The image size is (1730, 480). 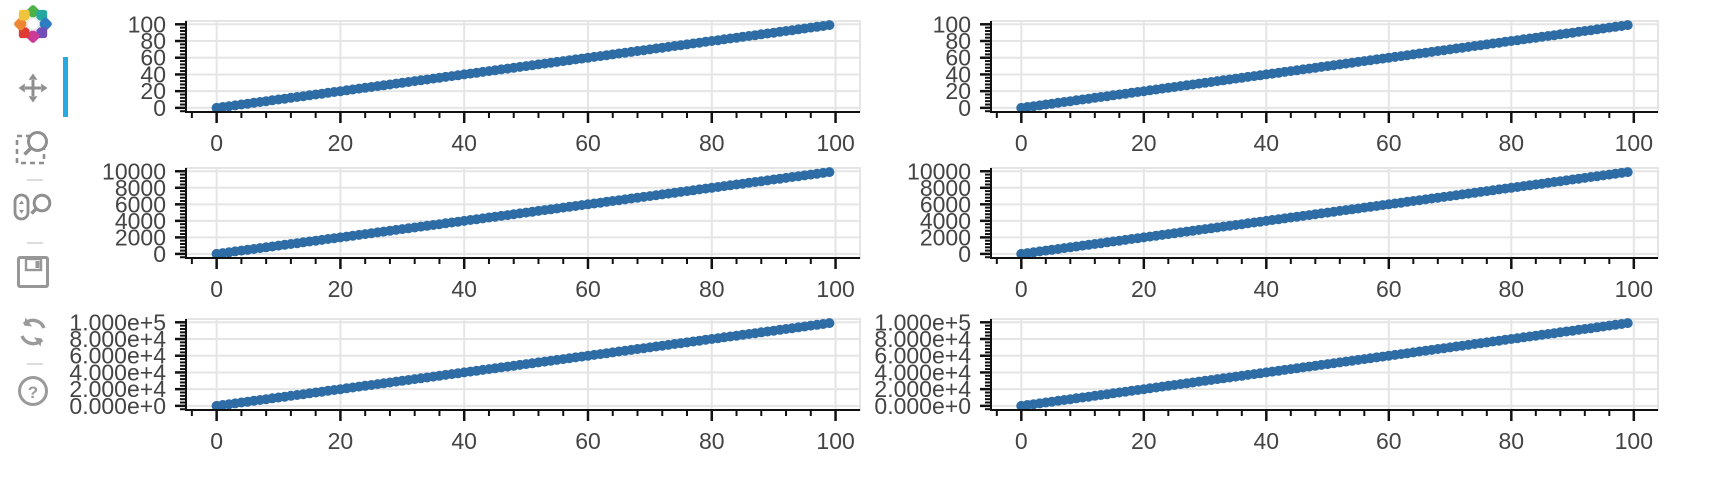 I want to click on wheel-zoom-tool-button, so click(x=33, y=207).